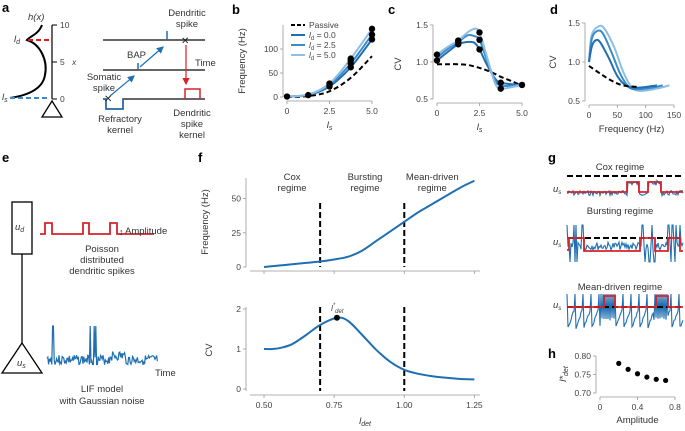 The image size is (685, 431). Describe the element at coordinates (62, 99) in the screenshot. I see `x-tick-0: 0` at that location.